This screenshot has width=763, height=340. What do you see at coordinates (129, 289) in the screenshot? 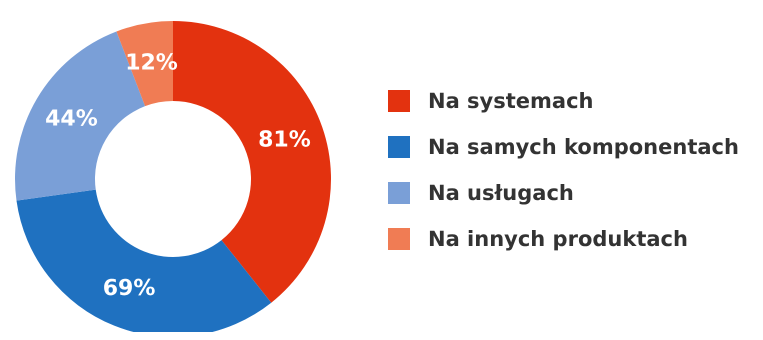
I see `data-label: 69%` at bounding box center [129, 289].